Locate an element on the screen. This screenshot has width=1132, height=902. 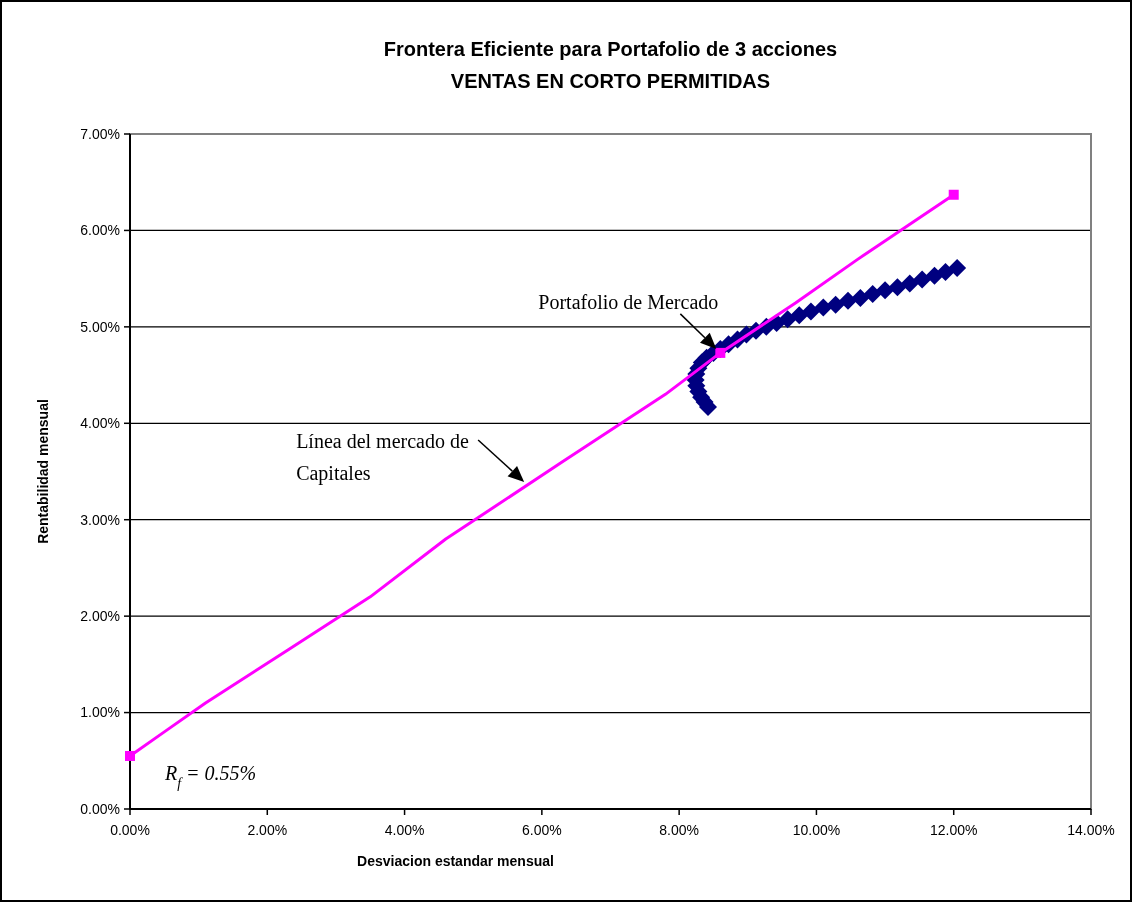
x-tick-label: 8.00% is located at coordinates (679, 830).